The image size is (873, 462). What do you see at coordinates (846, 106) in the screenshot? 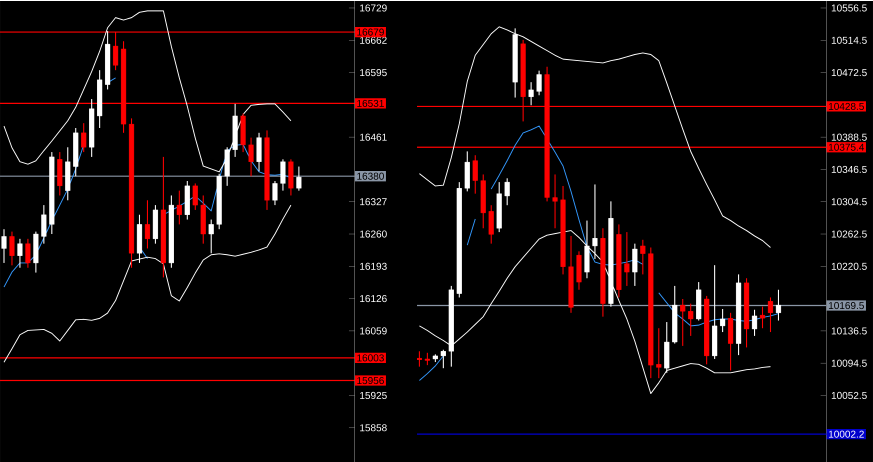
I see `ref-line-label: 10428.5` at bounding box center [846, 106].